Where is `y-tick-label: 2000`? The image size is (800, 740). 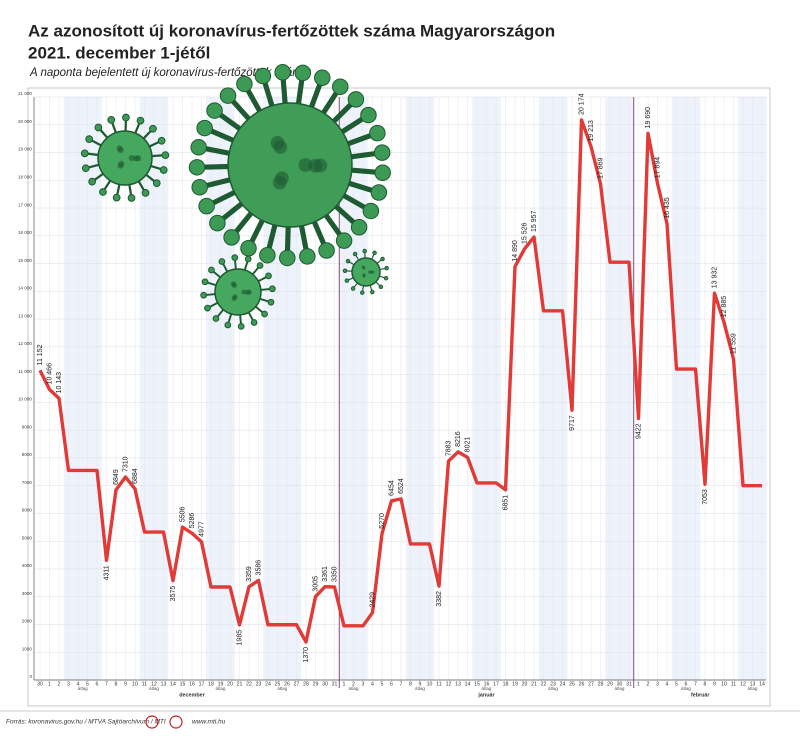
y-tick-label: 2000 is located at coordinates (27, 621).